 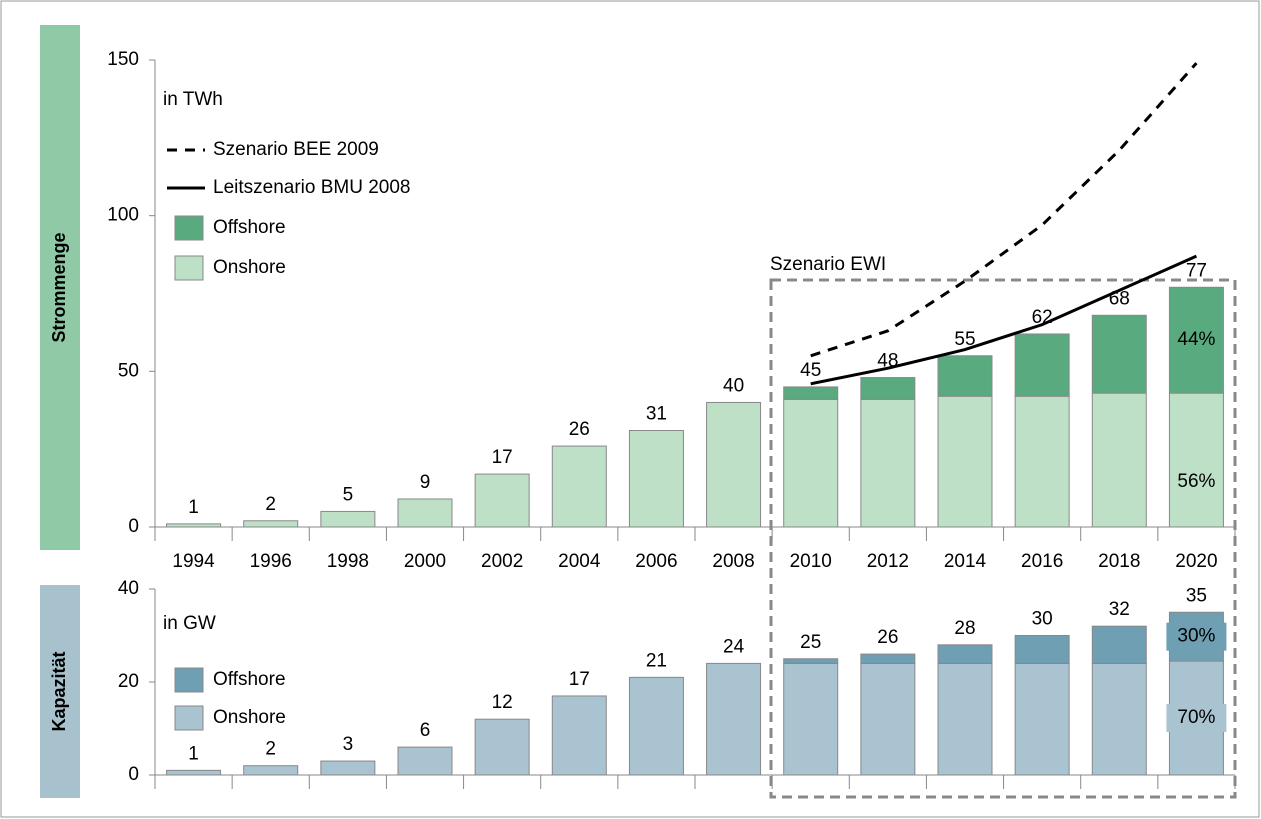 I want to click on total-label: 6, so click(x=425, y=730).